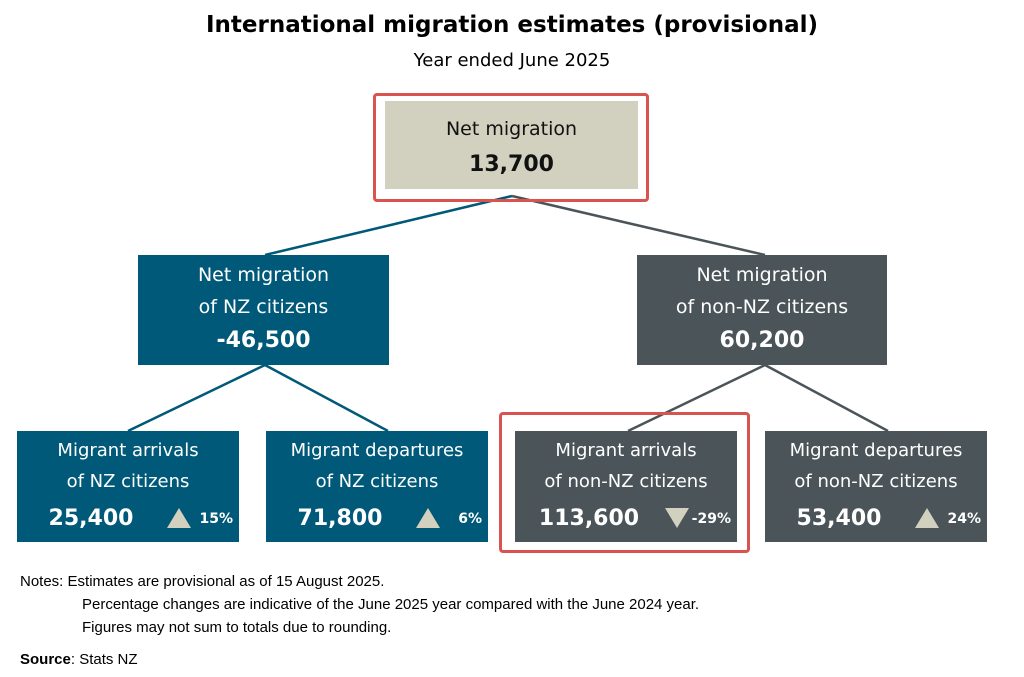 The image size is (1024, 677). I want to click on net-migration-nz-box: Net migration of NZ citizens -46,500, so click(263, 310).